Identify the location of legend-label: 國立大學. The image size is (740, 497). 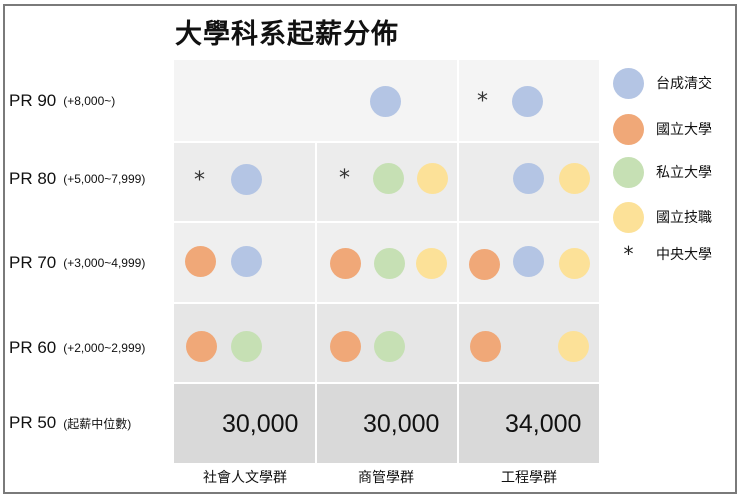
(684, 130).